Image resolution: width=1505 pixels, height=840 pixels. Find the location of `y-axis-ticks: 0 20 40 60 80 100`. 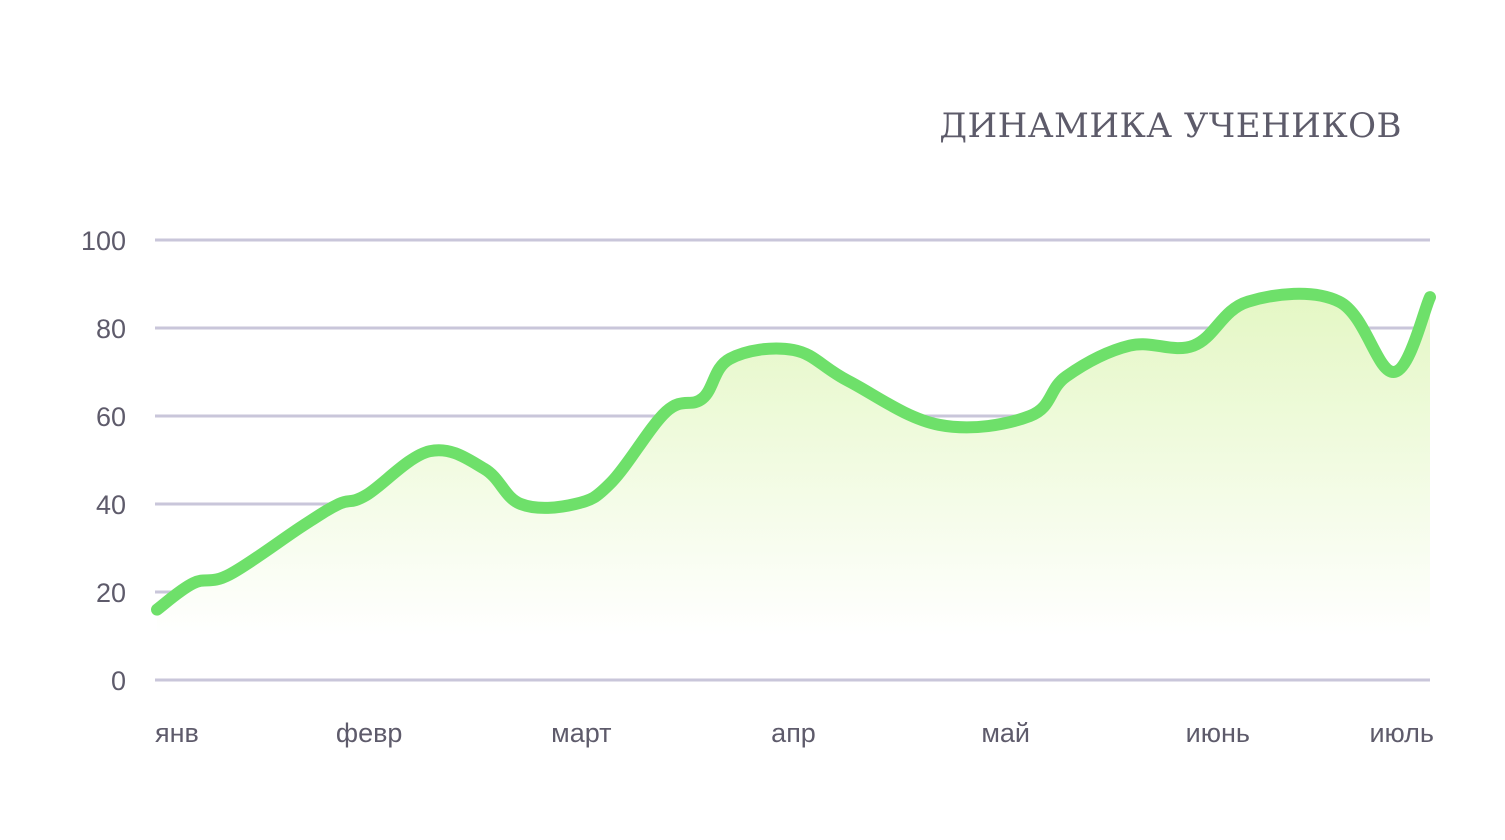

y-axis-ticks: 0 20 40 60 80 100 is located at coordinates (103, 461).